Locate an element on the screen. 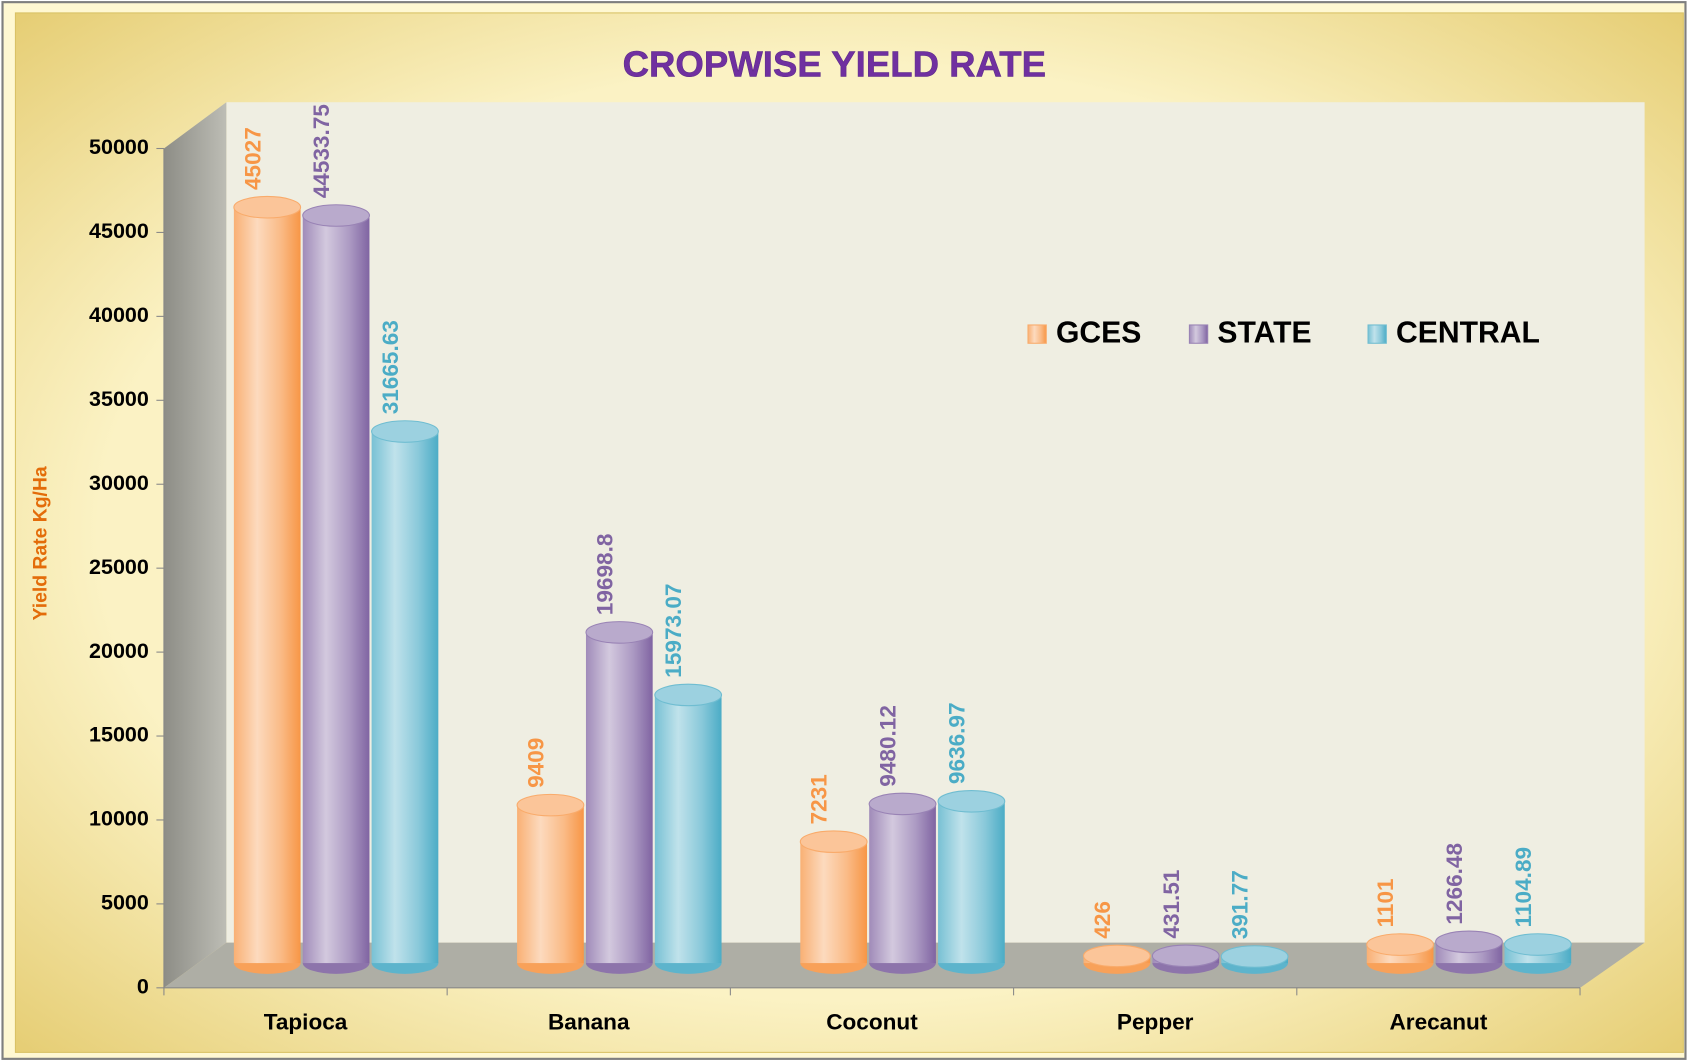 The image size is (1688, 1061). value-label: 7231 is located at coordinates (819, 799).